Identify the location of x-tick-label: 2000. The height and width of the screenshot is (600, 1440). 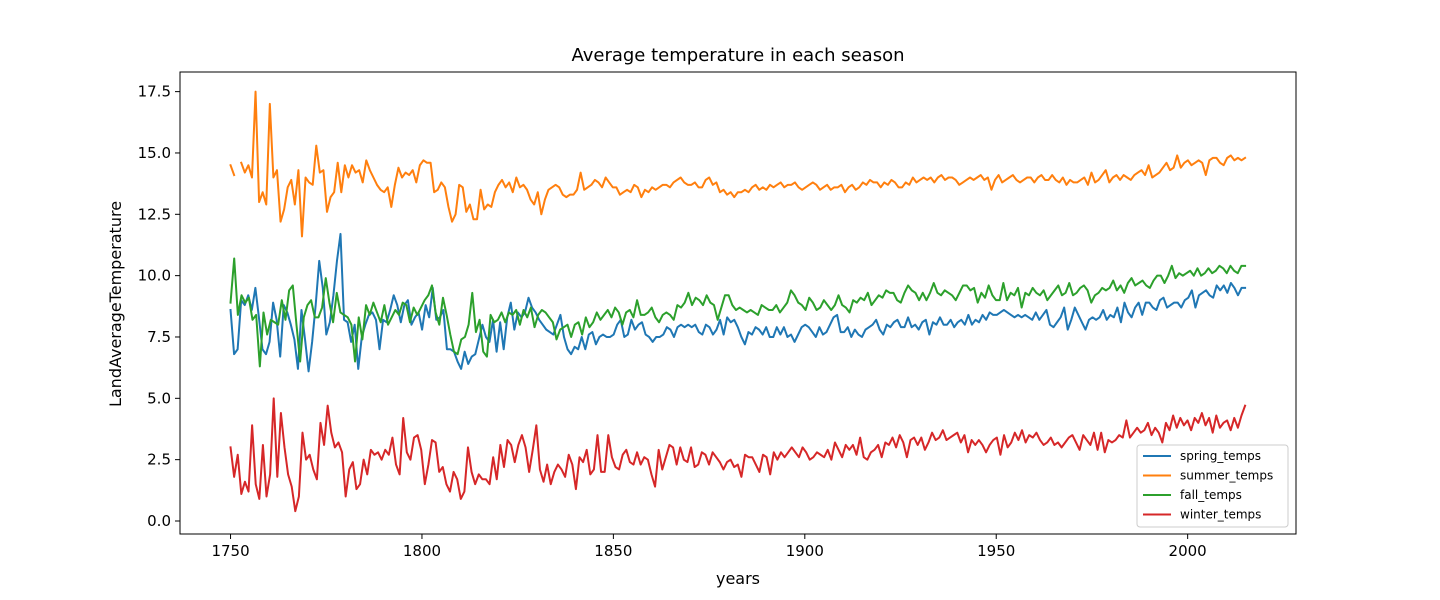
(1188, 551).